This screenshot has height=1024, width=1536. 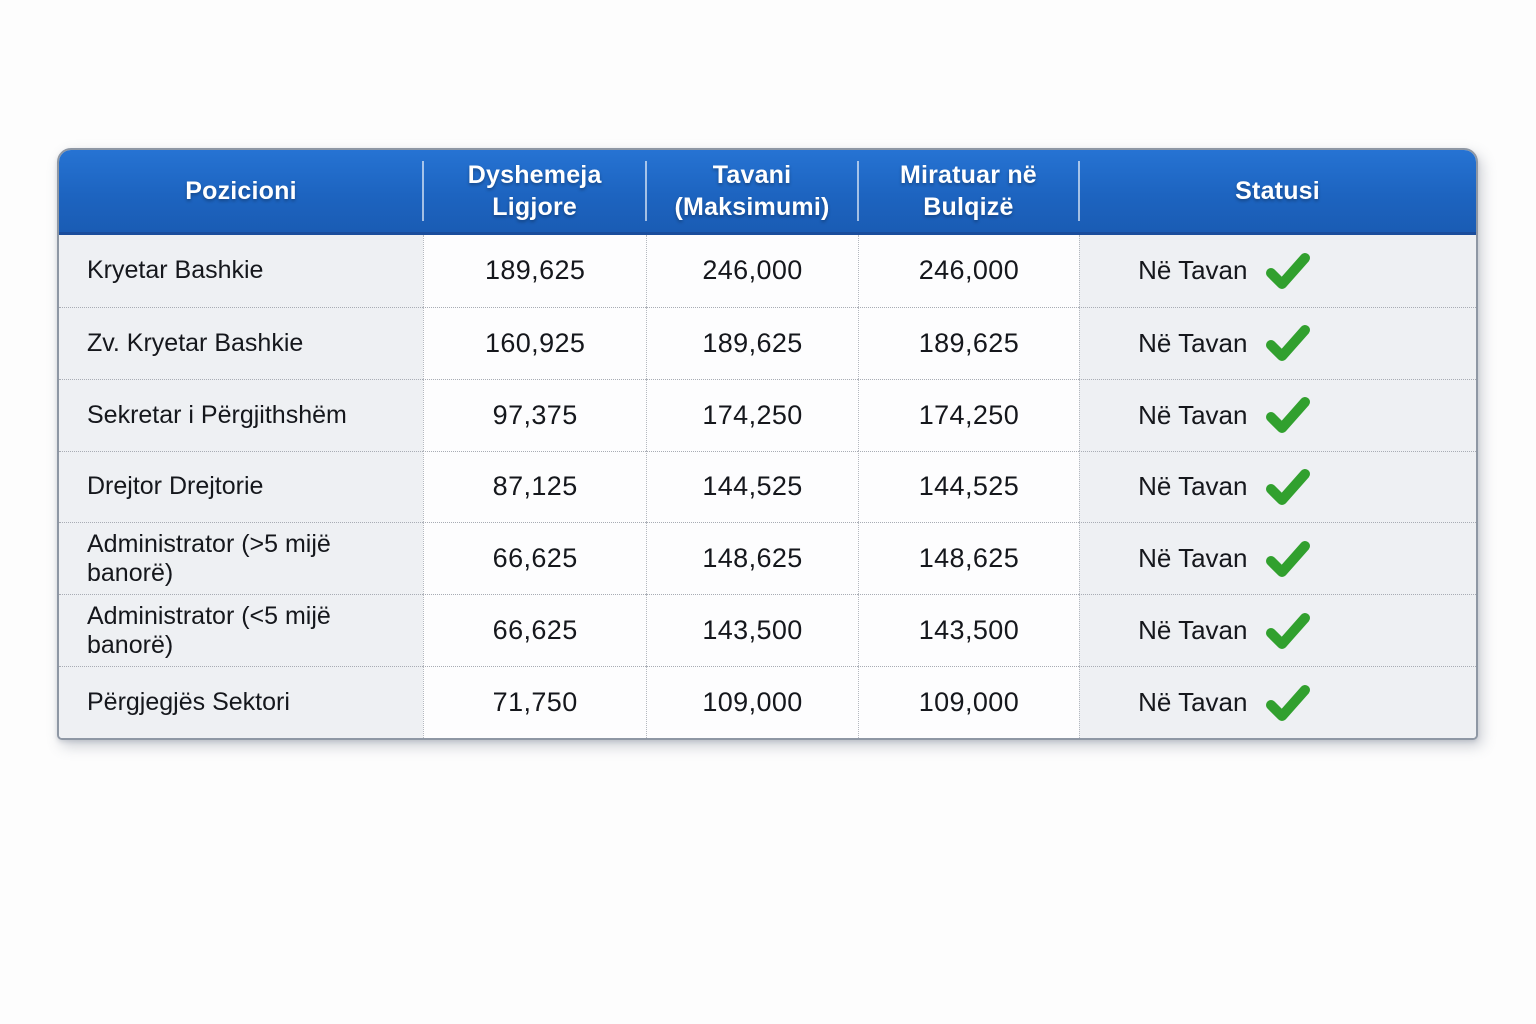 What do you see at coordinates (241, 414) in the screenshot?
I see `position-cell: Sekretar i Përgjithshëm` at bounding box center [241, 414].